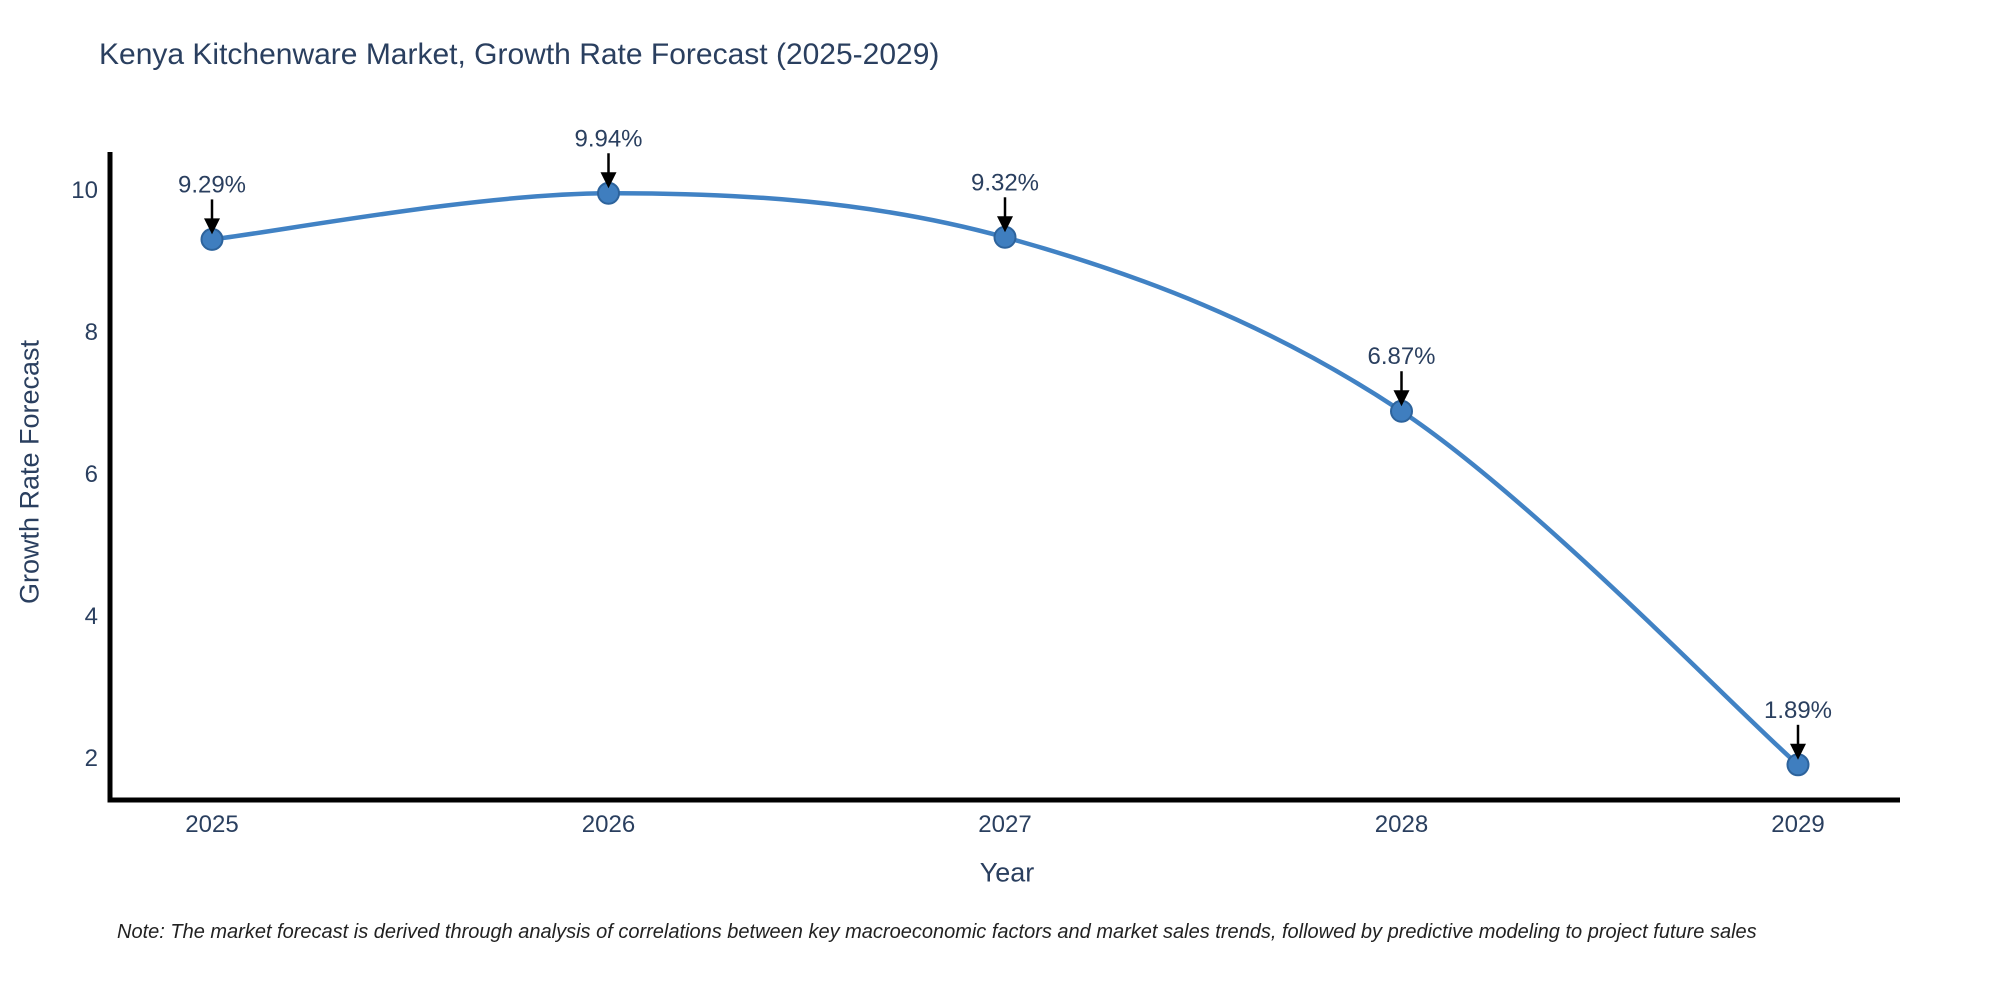  Describe the element at coordinates (91, 474) in the screenshot. I see `y-tick-label: 6` at that location.